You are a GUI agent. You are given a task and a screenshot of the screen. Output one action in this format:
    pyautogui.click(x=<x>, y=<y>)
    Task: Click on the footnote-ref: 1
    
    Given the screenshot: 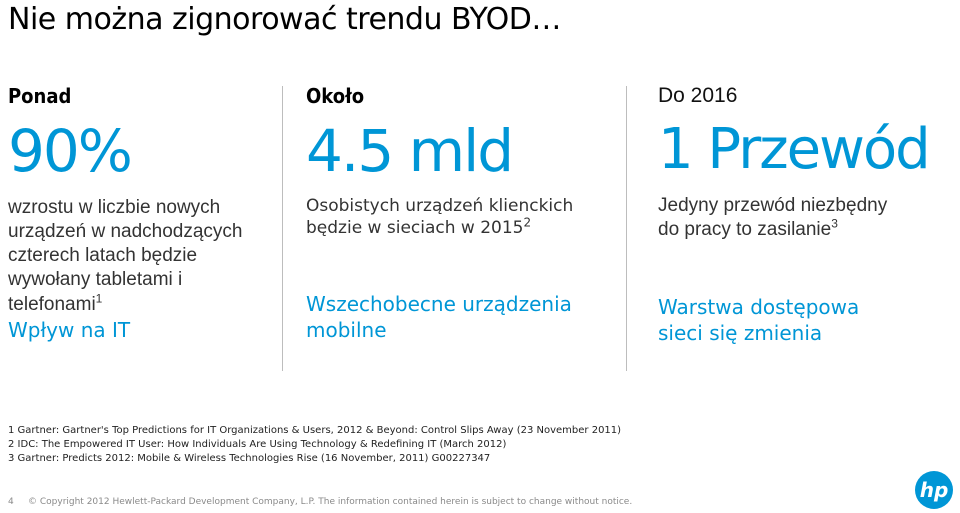 What is the action you would take?
    pyautogui.click(x=99, y=298)
    